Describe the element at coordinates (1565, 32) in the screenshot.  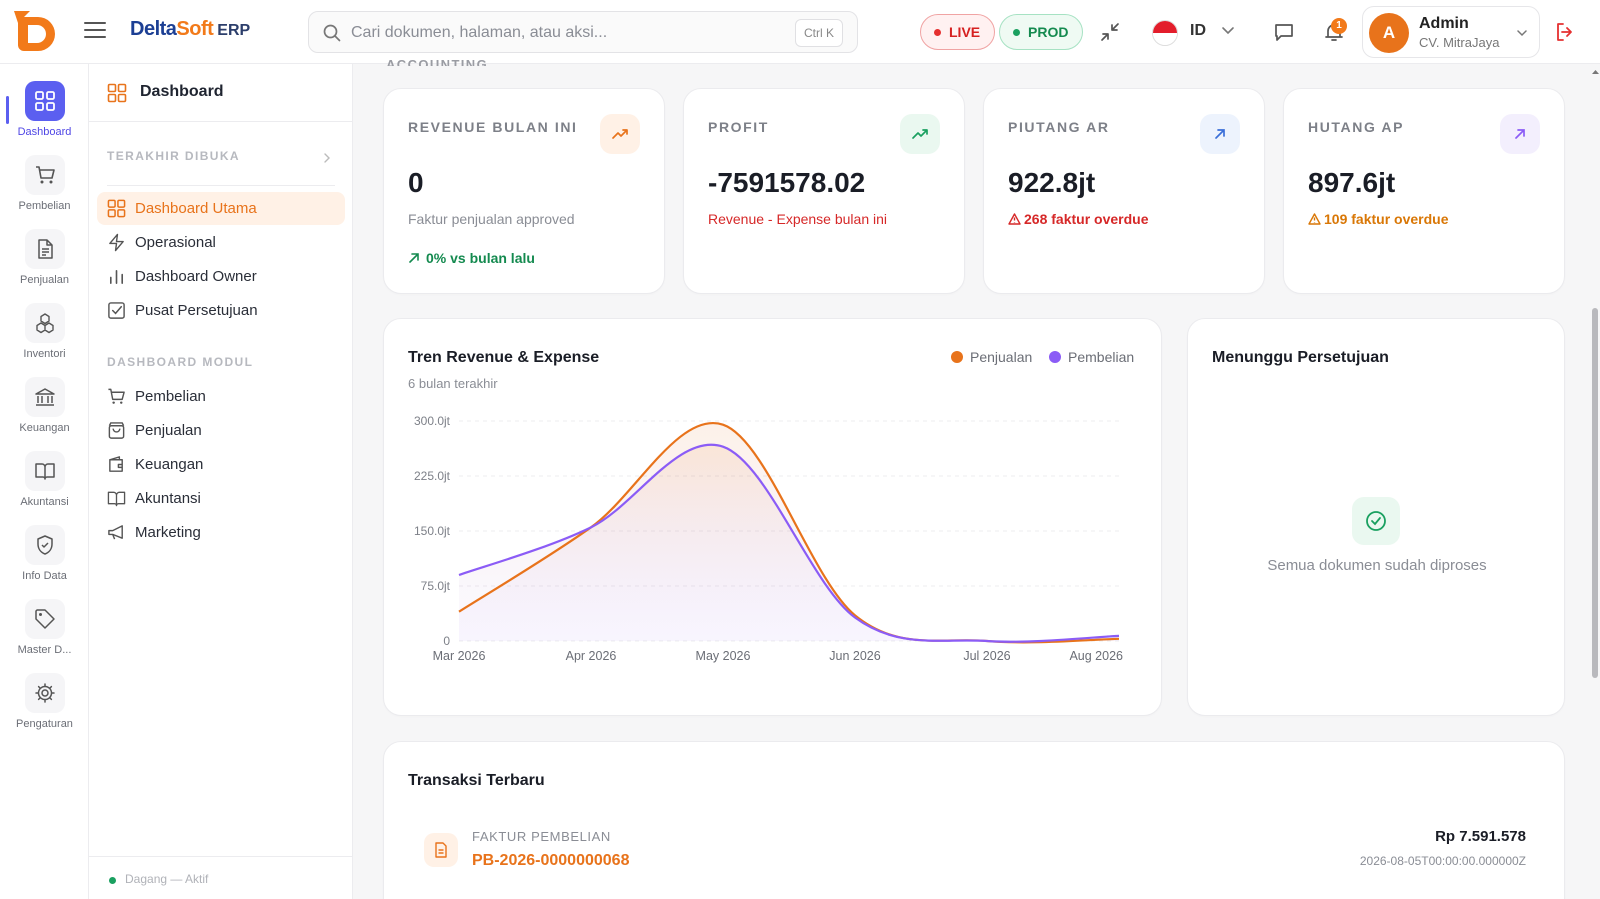
I see `logout-icon` at that location.